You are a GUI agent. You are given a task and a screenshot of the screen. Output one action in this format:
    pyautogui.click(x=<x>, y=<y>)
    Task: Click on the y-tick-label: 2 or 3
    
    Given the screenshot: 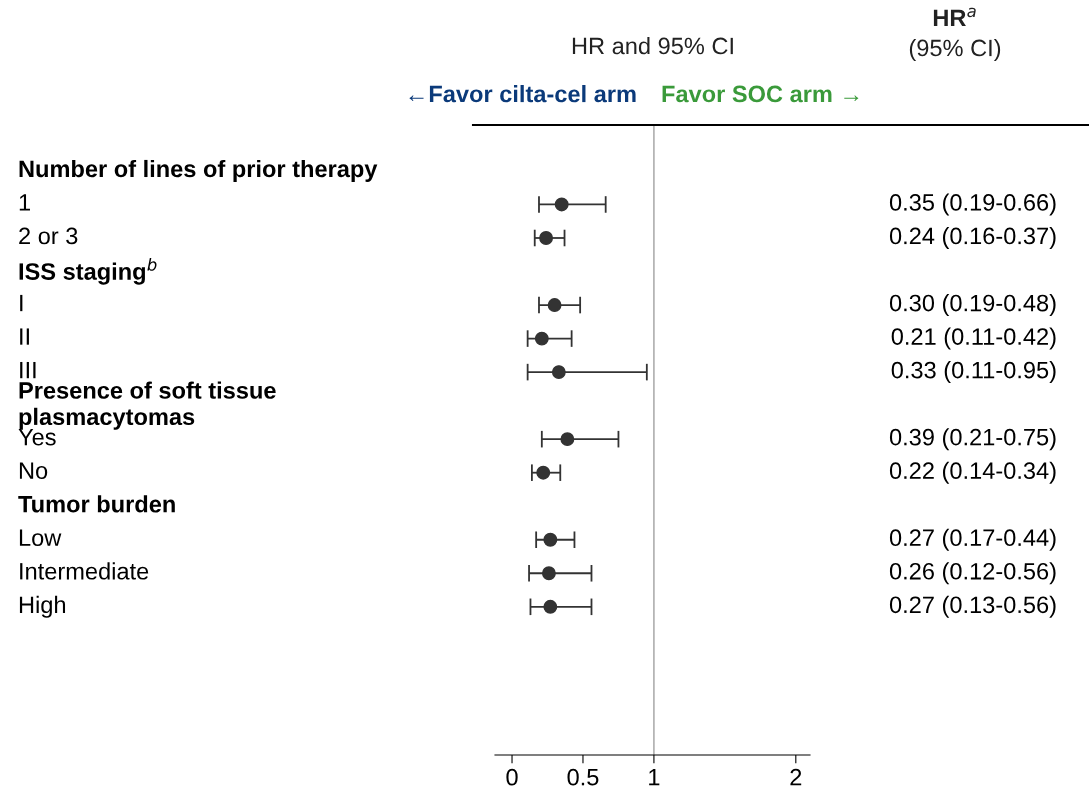 What is the action you would take?
    pyautogui.click(x=48, y=236)
    